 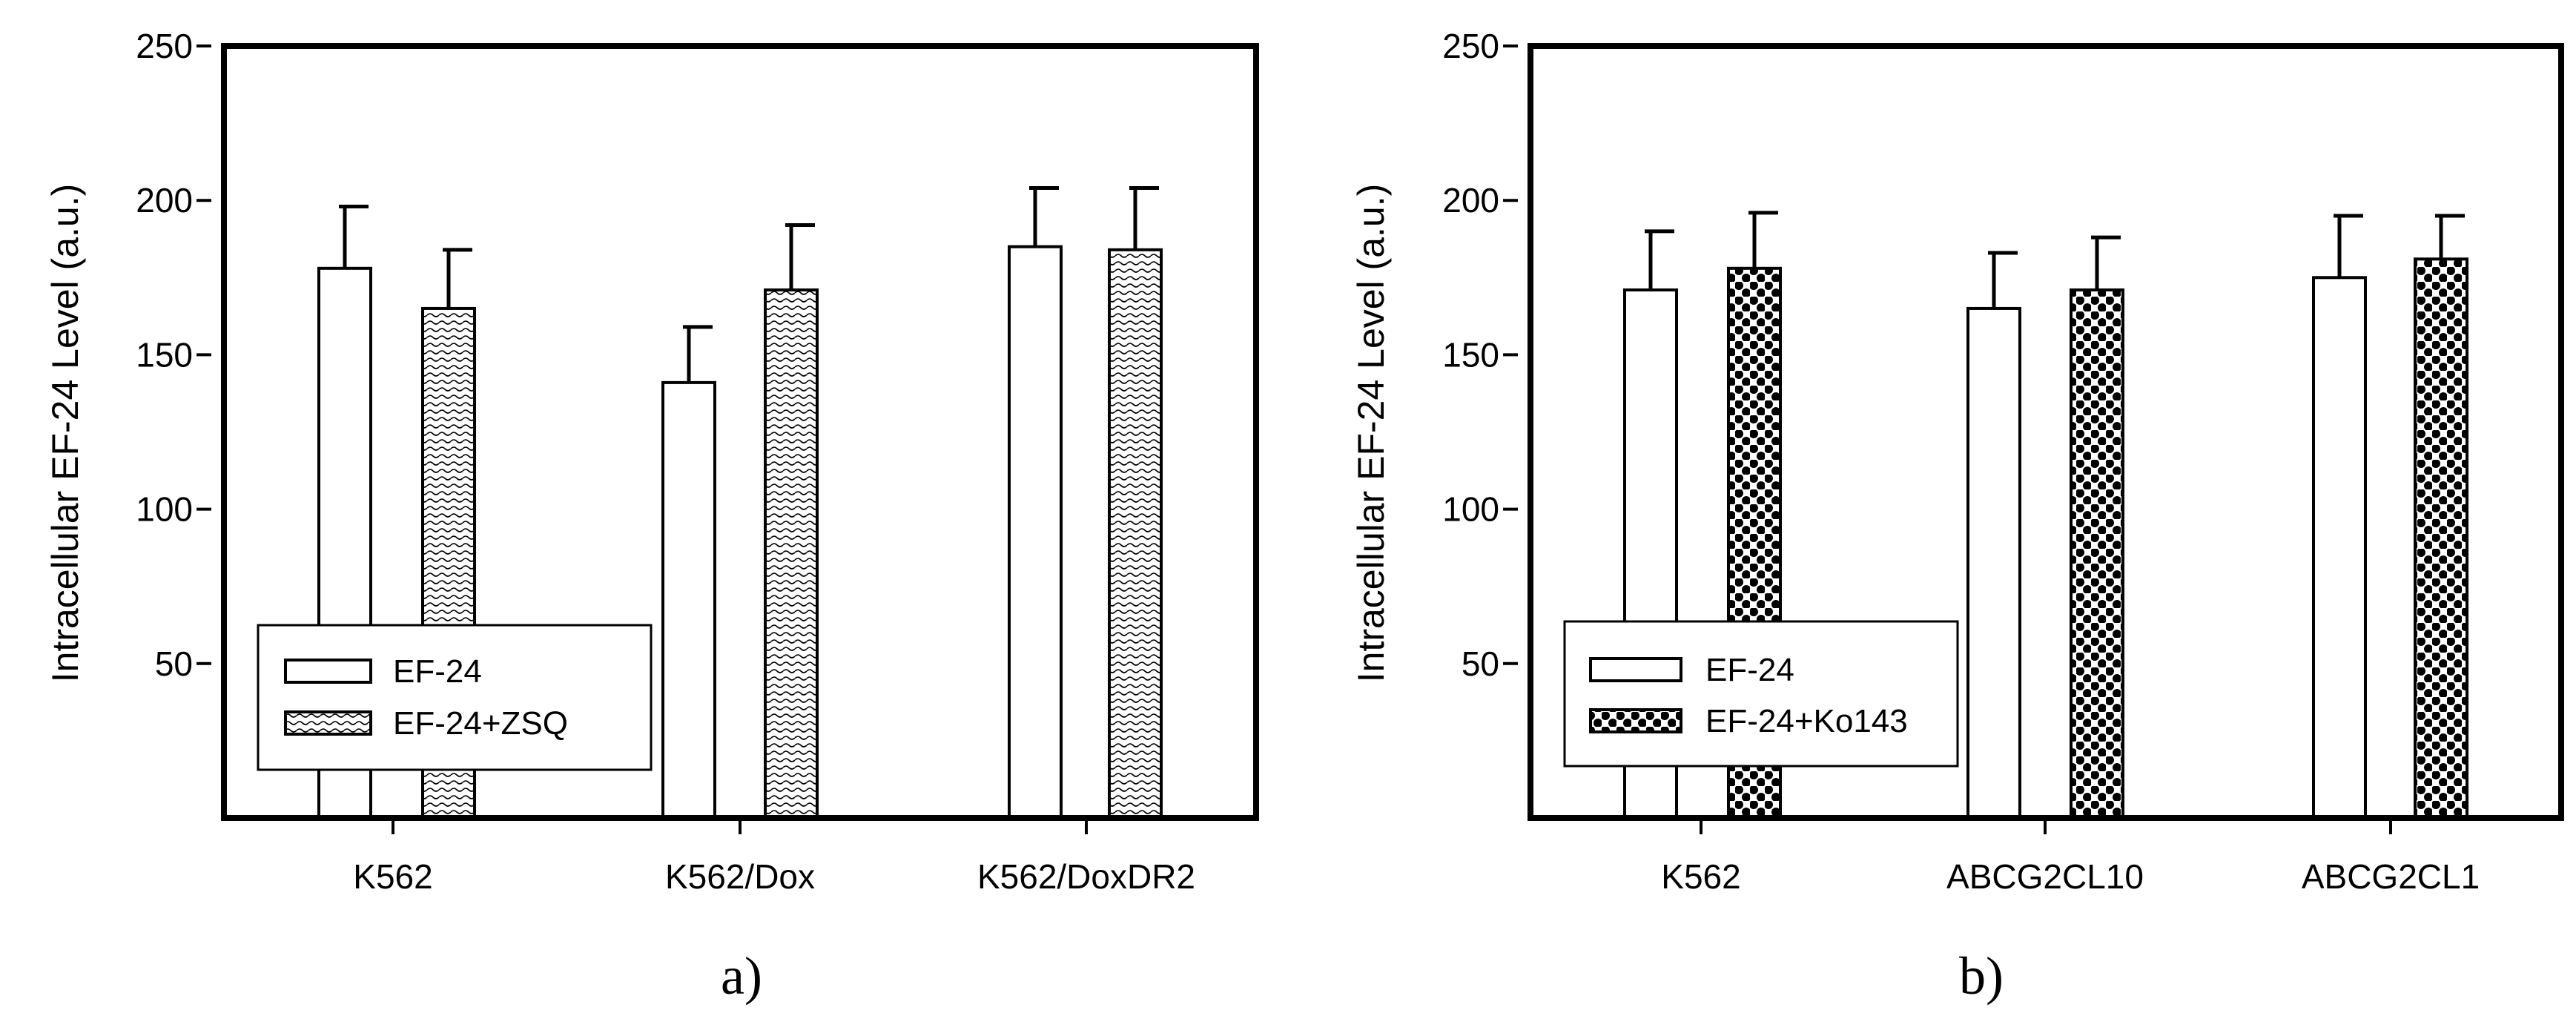 What do you see at coordinates (1470, 354) in the screenshot?
I see `y-tick-label-b-150: 150` at bounding box center [1470, 354].